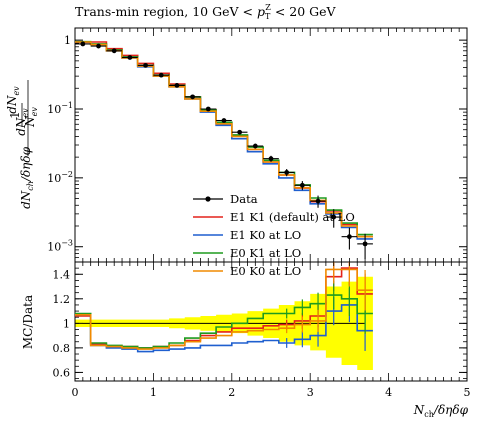  I want to click on svg-text: MC/Data, so click(28, 322).